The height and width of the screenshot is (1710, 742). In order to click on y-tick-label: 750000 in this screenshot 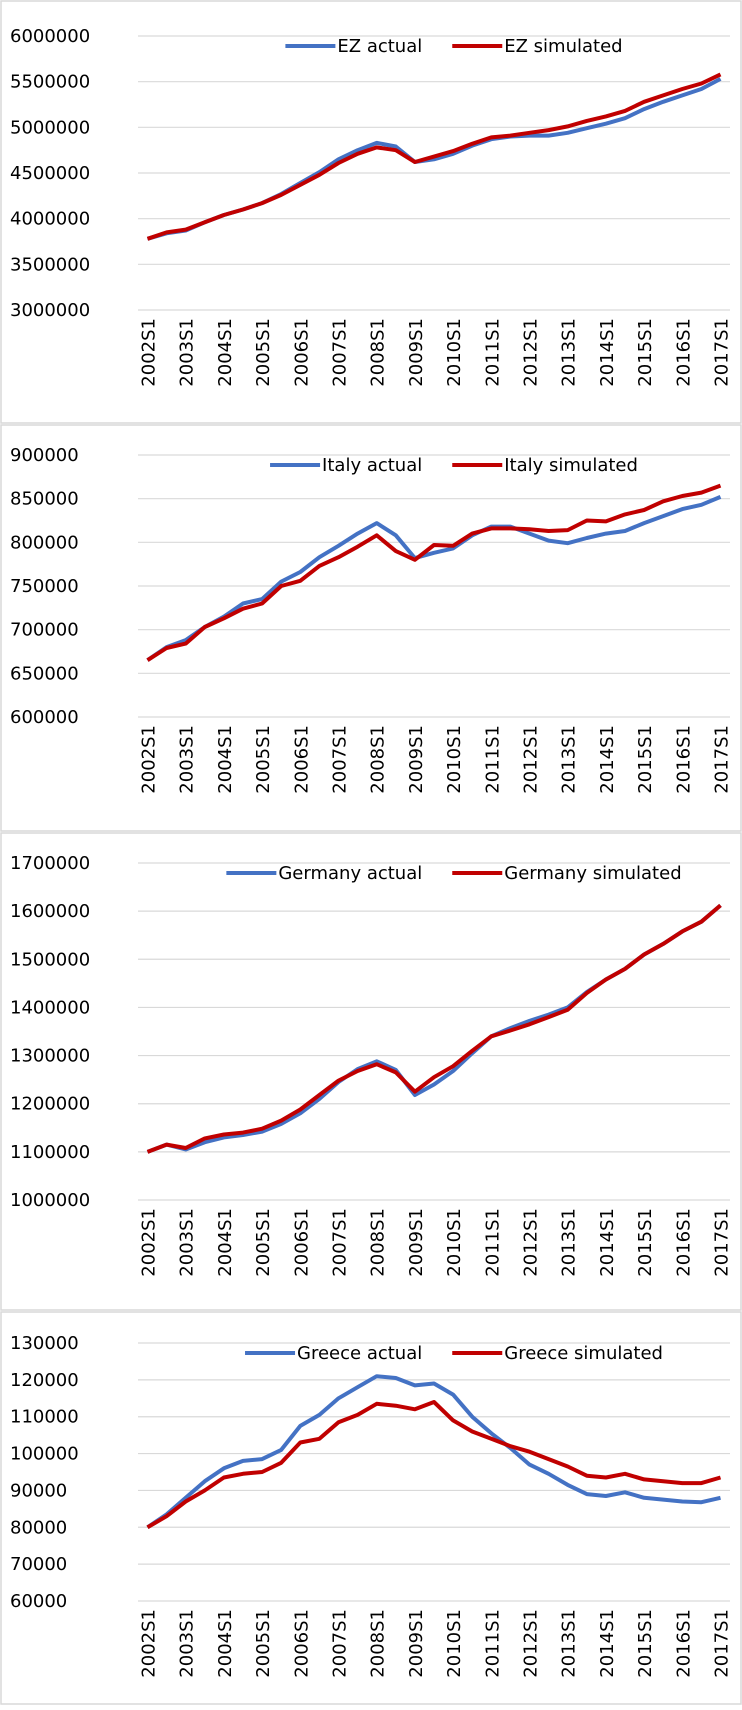, I will do `click(44, 586)`.